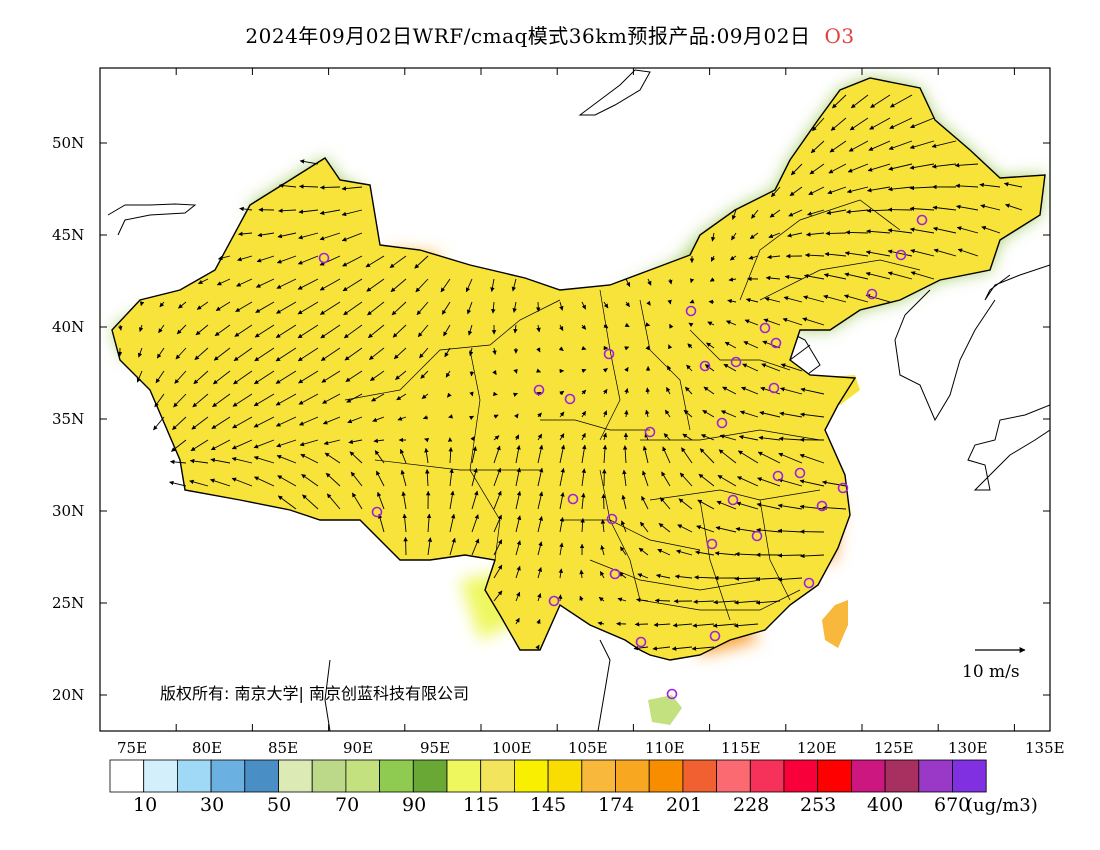  I want to click on copyright-notice: 版权所有: 南京大学| 南京创蓝科技有限公司, so click(314, 693).